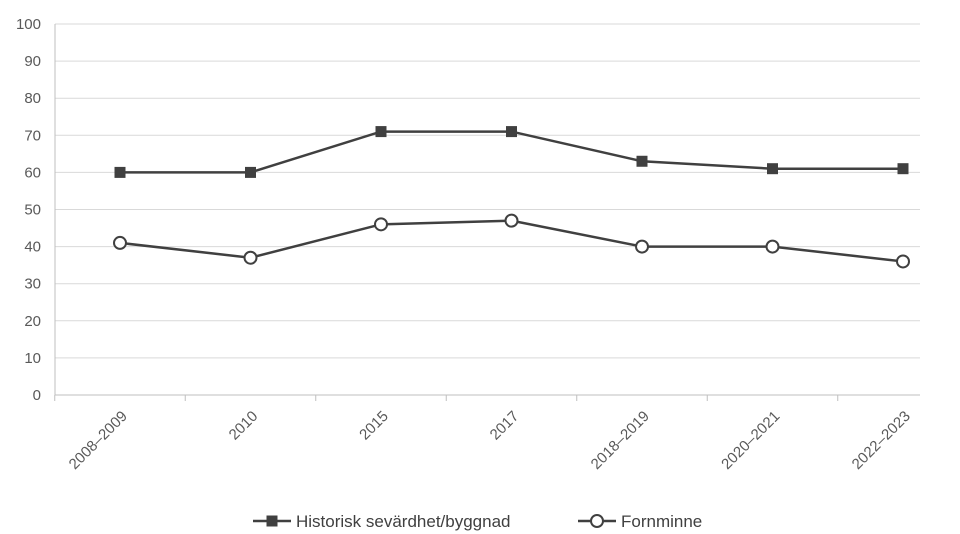 This screenshot has height=534, width=960. I want to click on legend-item: Fornminne, so click(640, 521).